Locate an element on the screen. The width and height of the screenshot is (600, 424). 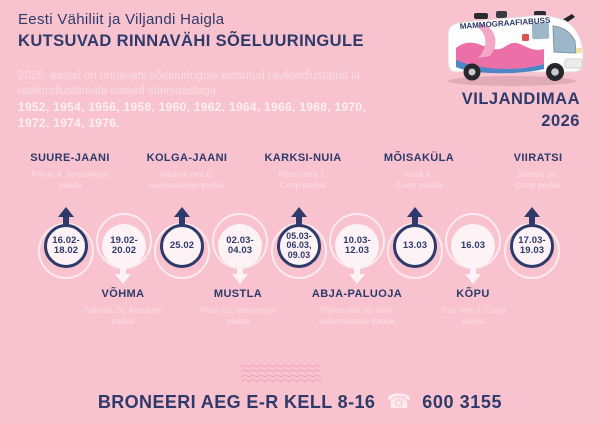
booking-footer: BRONEERI AEG E-R KELL 8-16 ☎ 600 3155 is located at coordinates (300, 402).